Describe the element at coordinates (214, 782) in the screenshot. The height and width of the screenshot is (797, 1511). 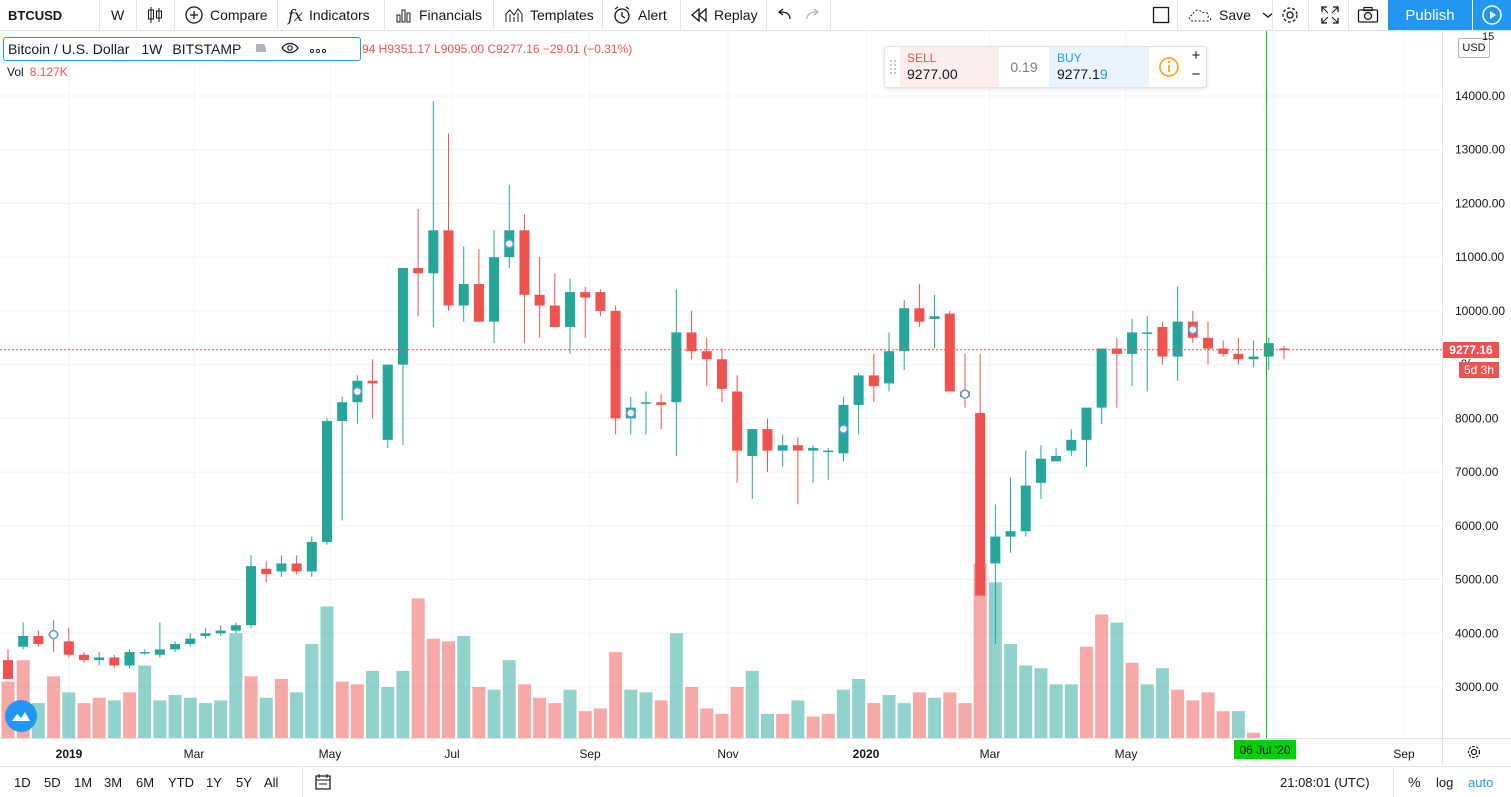
I see `range-button-1y: 1Y` at that location.